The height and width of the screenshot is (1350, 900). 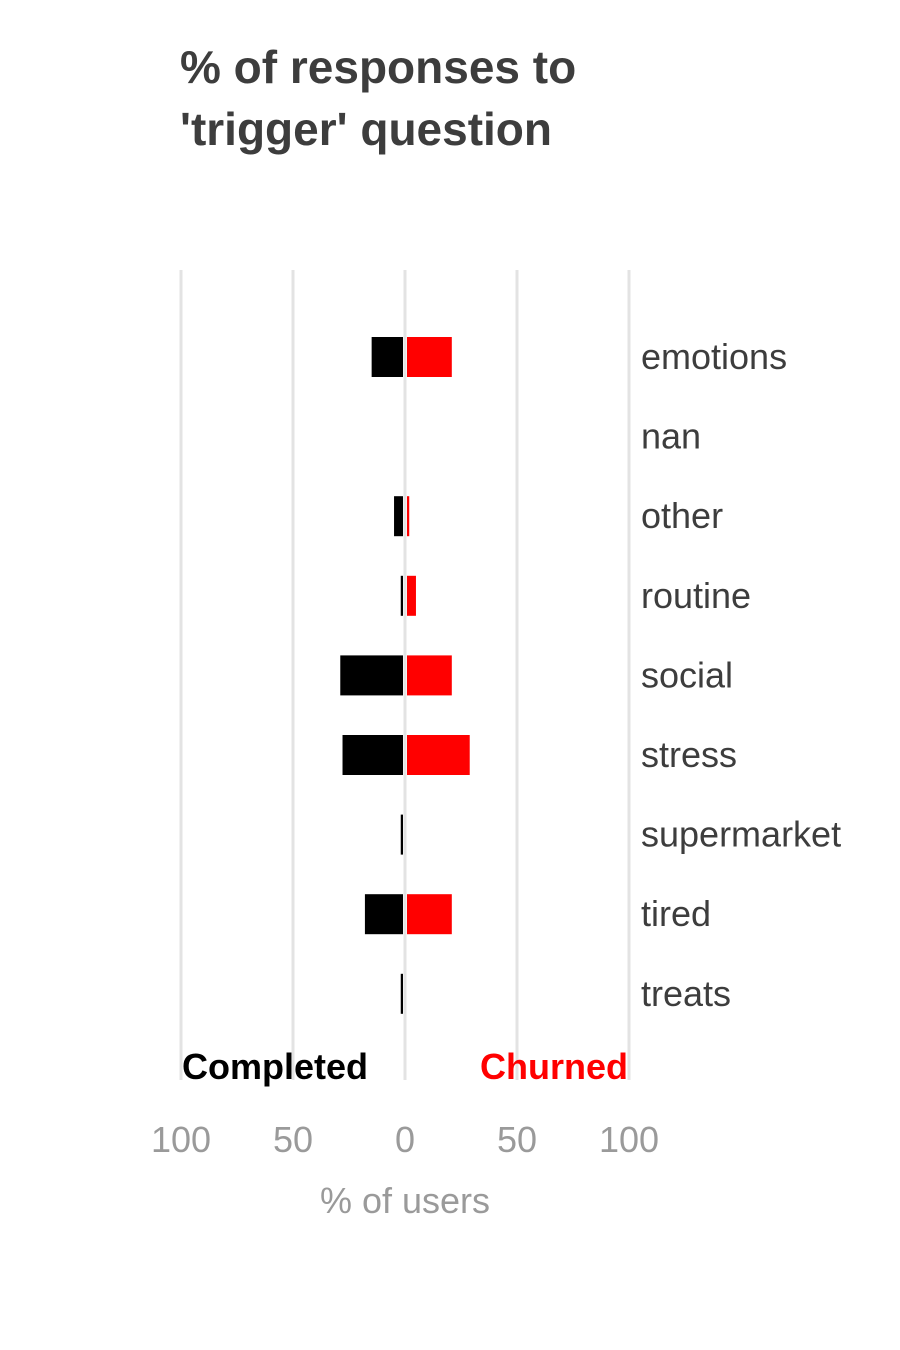 What do you see at coordinates (378, 67) in the screenshot?
I see `chart-title-line-1: % of responses to` at bounding box center [378, 67].